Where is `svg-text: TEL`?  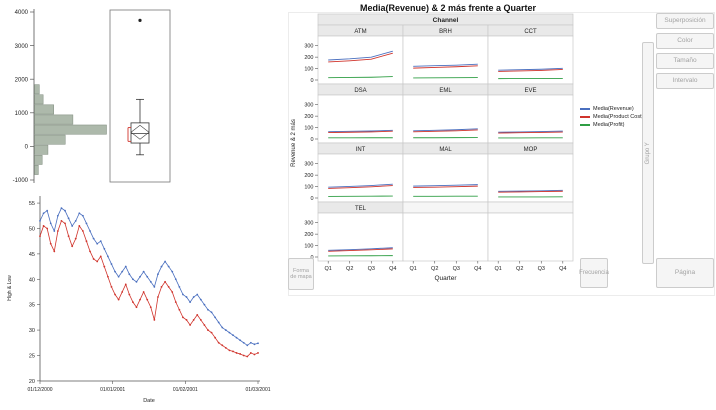
svg-text: TEL is located at coordinates (361, 209).